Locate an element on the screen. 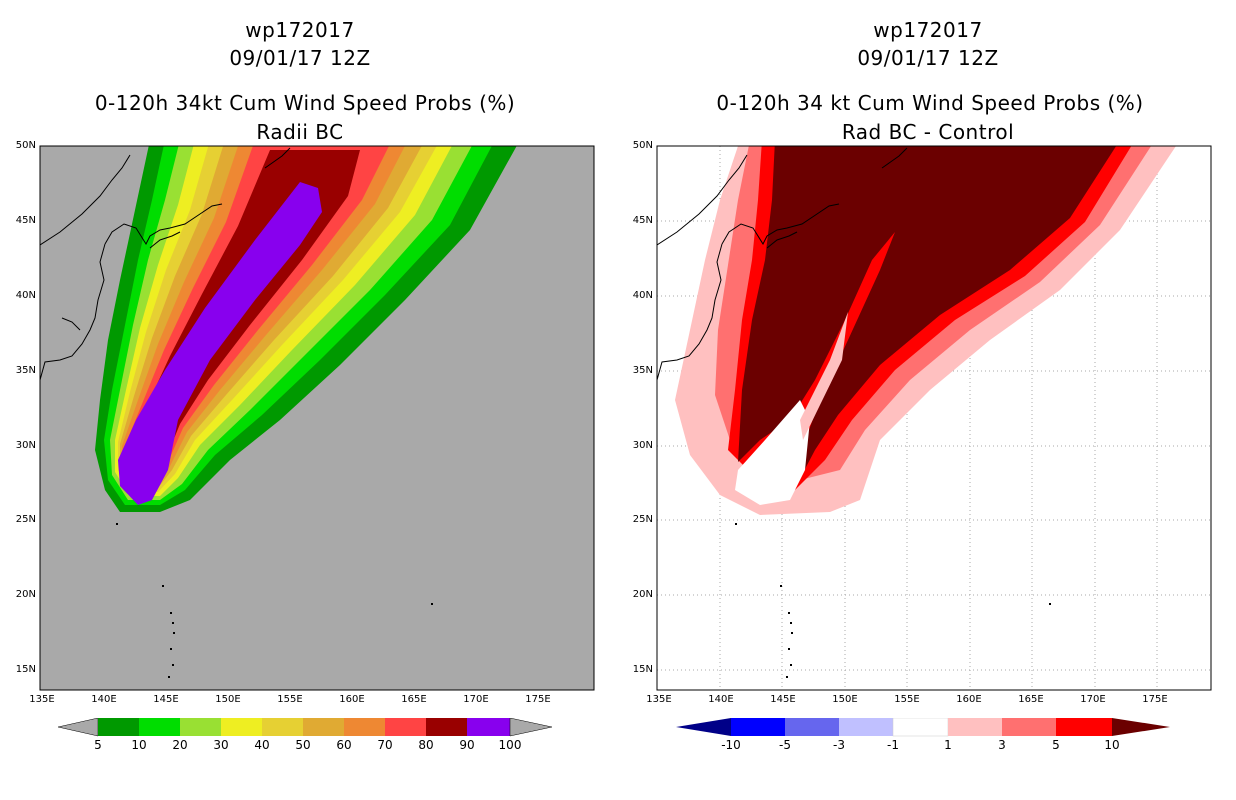 This screenshot has height=800, width=1236. colorbar-label: 50 is located at coordinates (303, 745).